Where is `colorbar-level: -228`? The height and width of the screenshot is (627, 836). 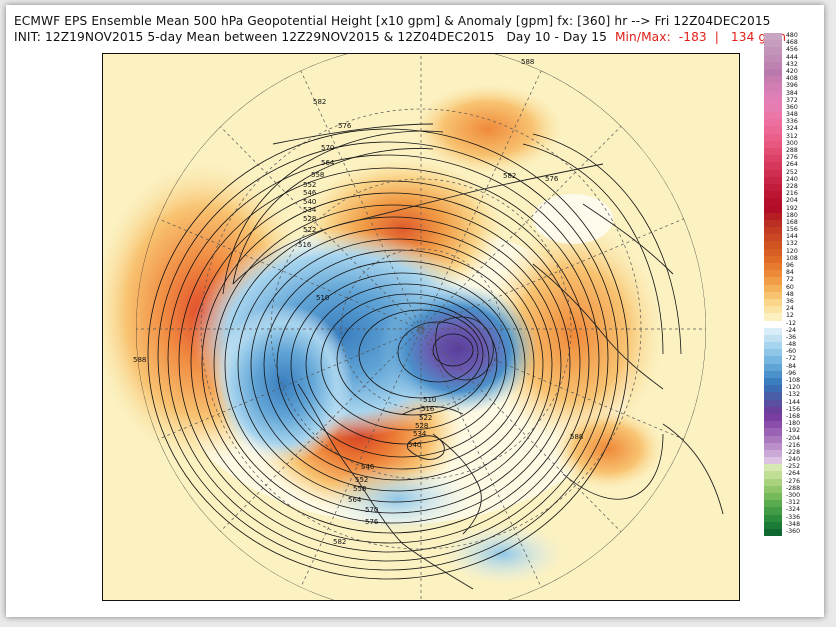 colorbar-level: -228 is located at coordinates (793, 453).